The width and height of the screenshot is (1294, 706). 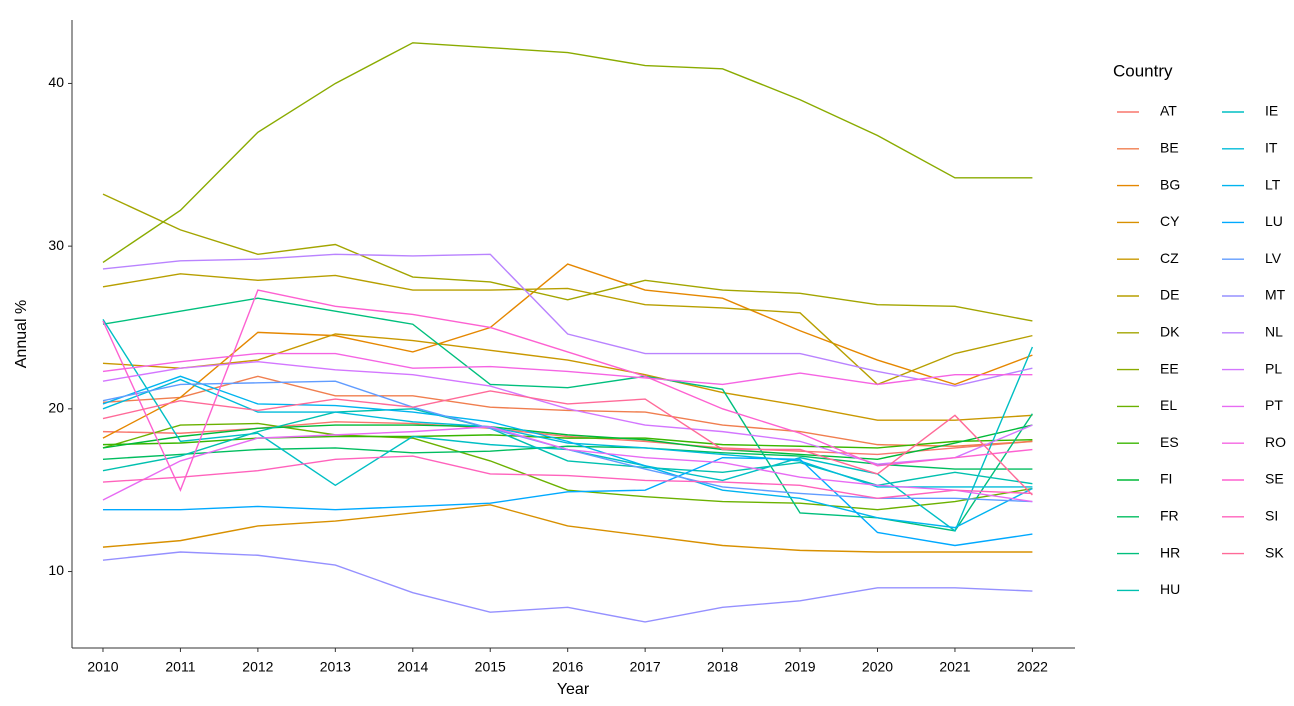 I want to click on legend-label: RO, so click(x=1275, y=442).